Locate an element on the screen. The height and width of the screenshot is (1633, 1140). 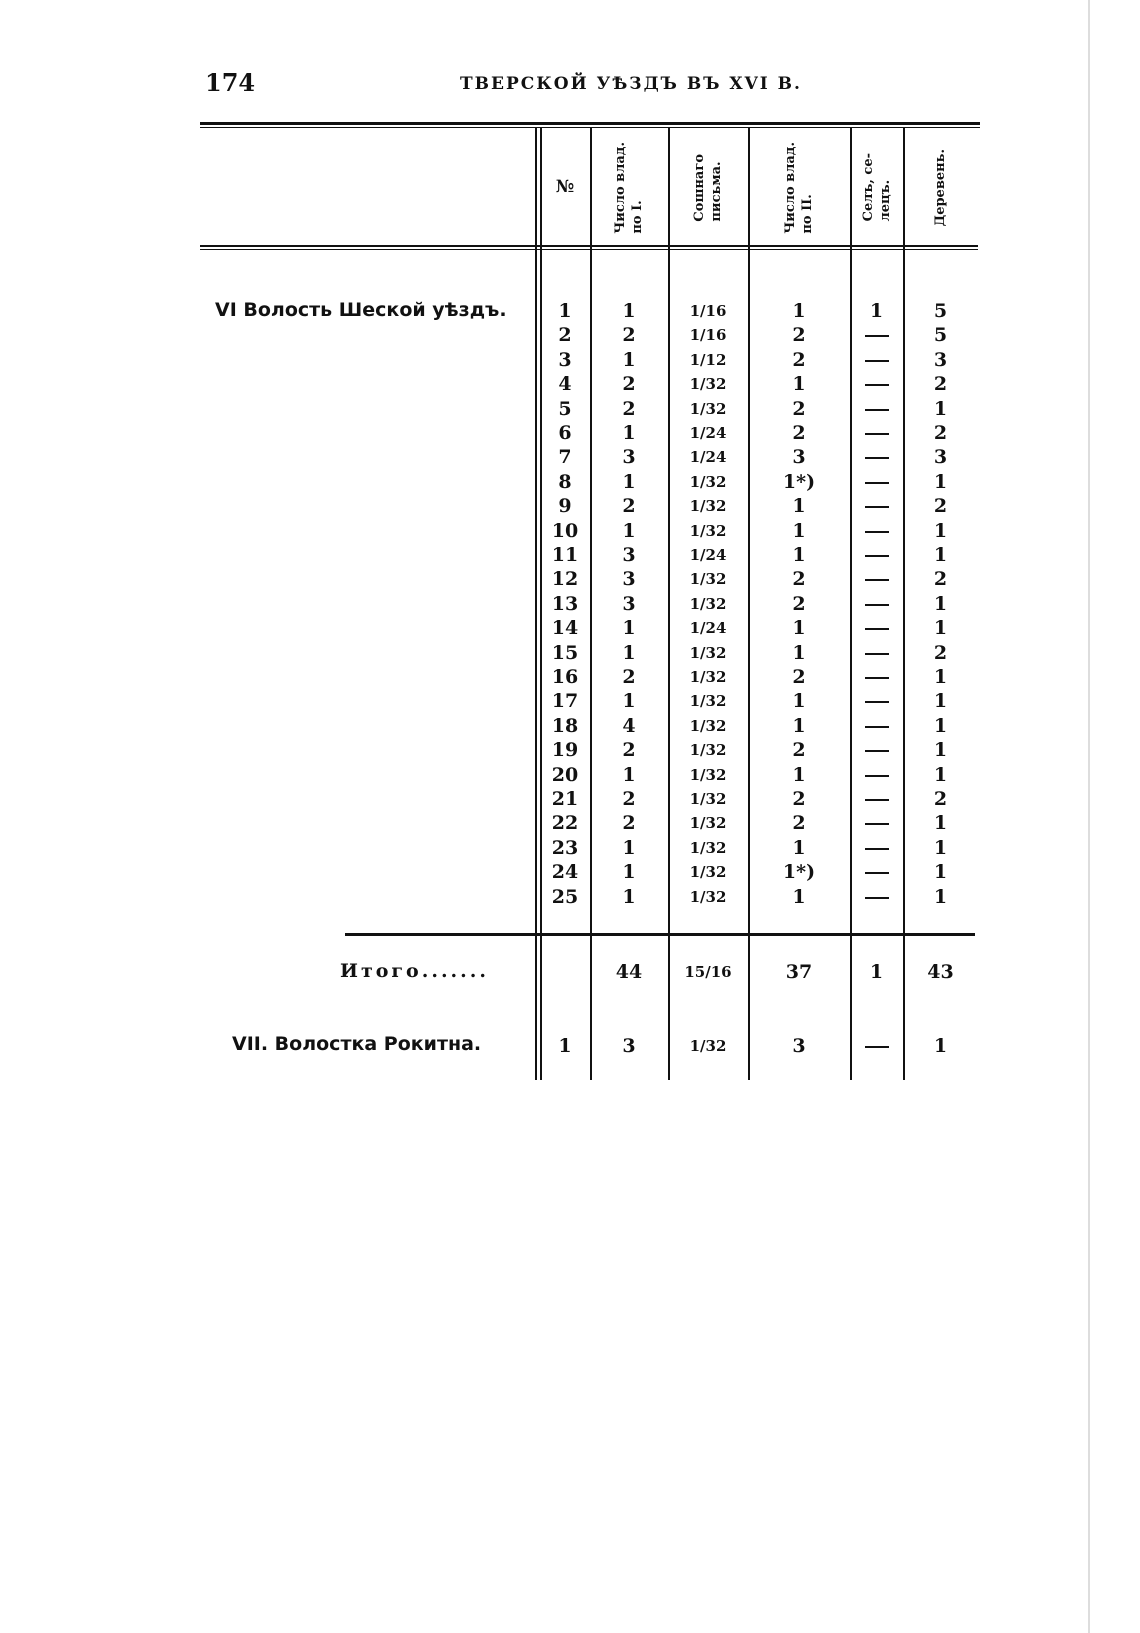
column-header: № is located at coordinates (565, 187).